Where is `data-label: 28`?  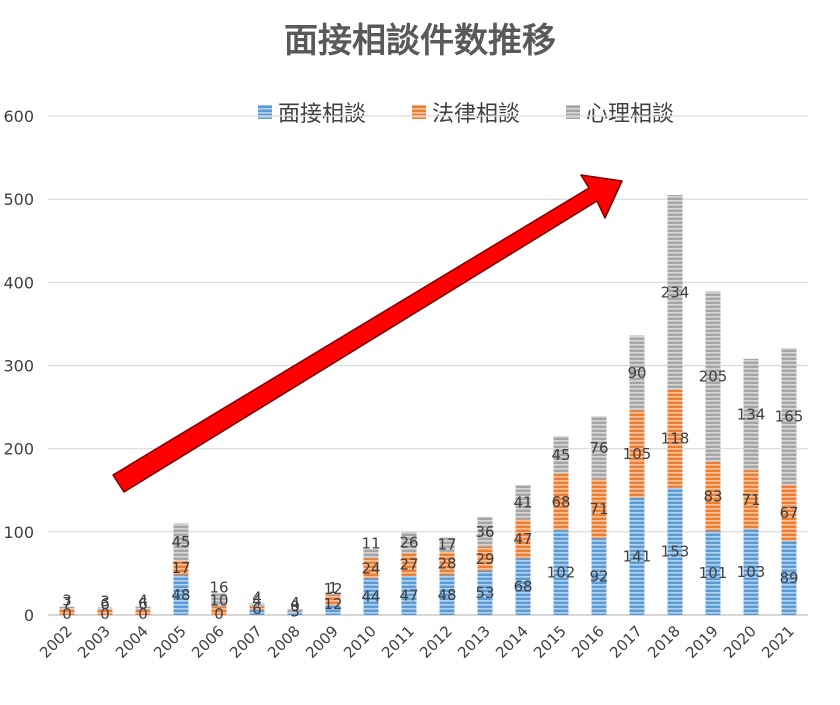
data-label: 28 is located at coordinates (446, 563).